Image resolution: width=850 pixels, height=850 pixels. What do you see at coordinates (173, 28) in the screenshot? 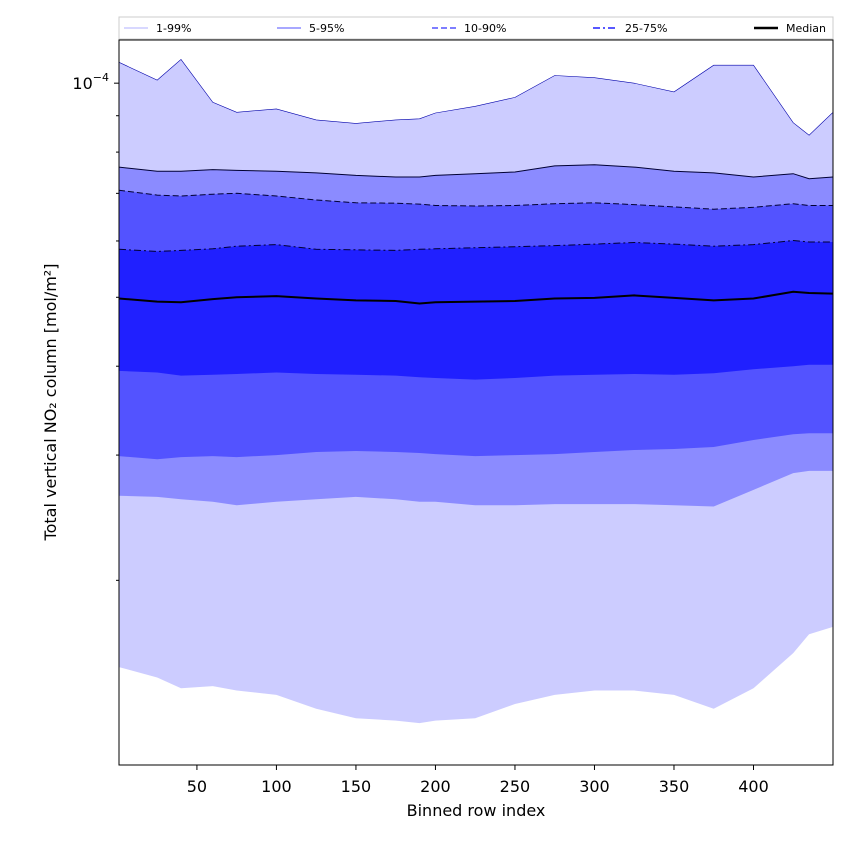
I see `legend-label: 1-99%` at bounding box center [173, 28].